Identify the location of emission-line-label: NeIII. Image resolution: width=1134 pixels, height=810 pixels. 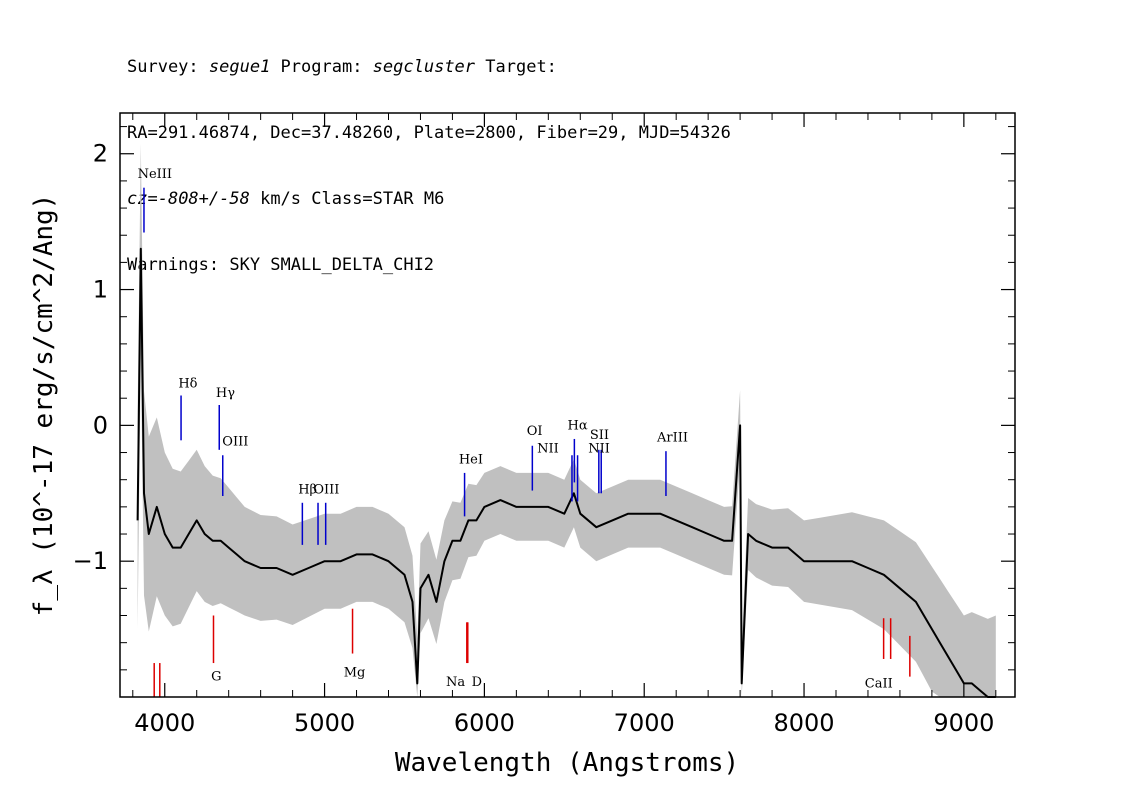
(155, 174).